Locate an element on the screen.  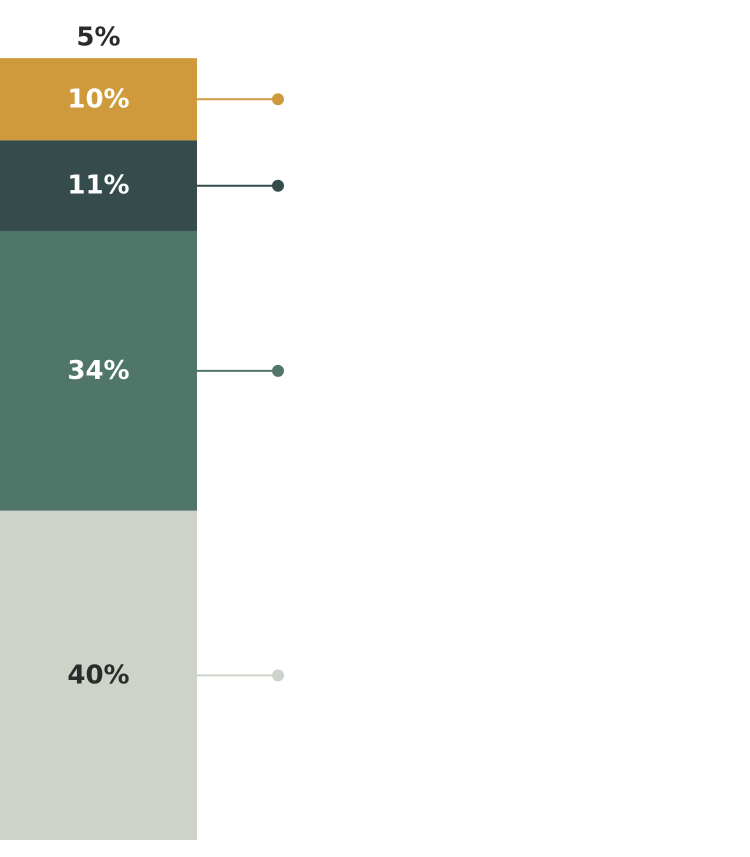
segment-label-0: 5% is located at coordinates (98, 38).